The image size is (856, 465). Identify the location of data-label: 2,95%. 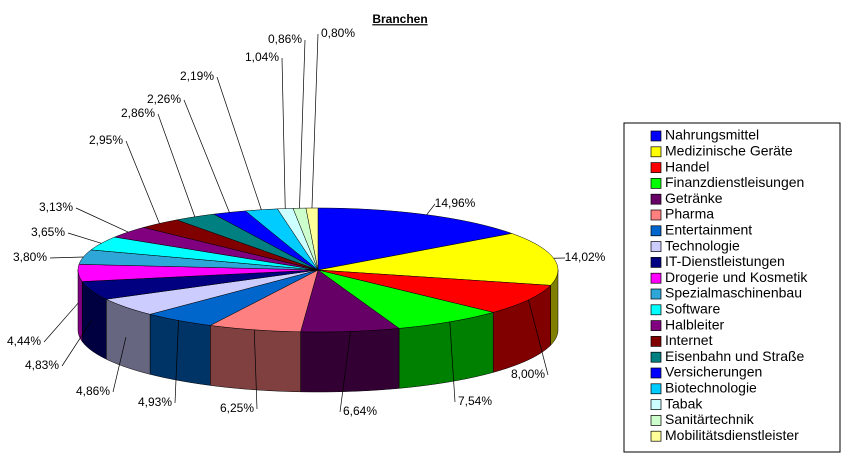
(106, 140).